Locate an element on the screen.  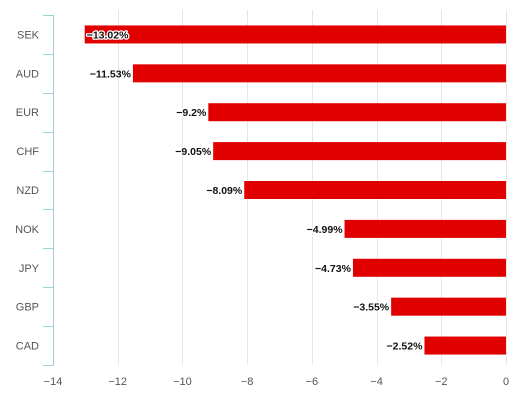
x-tick-label: −14 is located at coordinates (53, 382).